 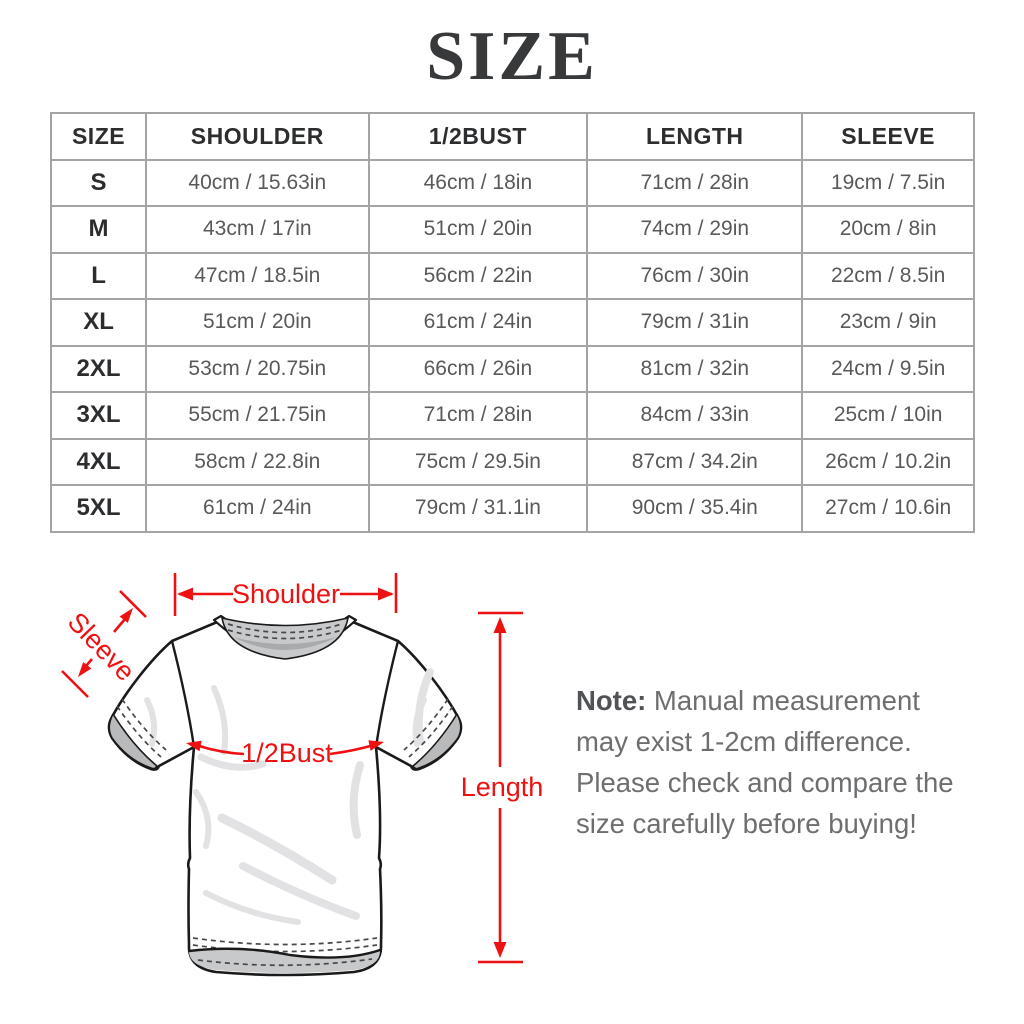 I want to click on bust-cell: 51cm / 20in, so click(x=478, y=229).